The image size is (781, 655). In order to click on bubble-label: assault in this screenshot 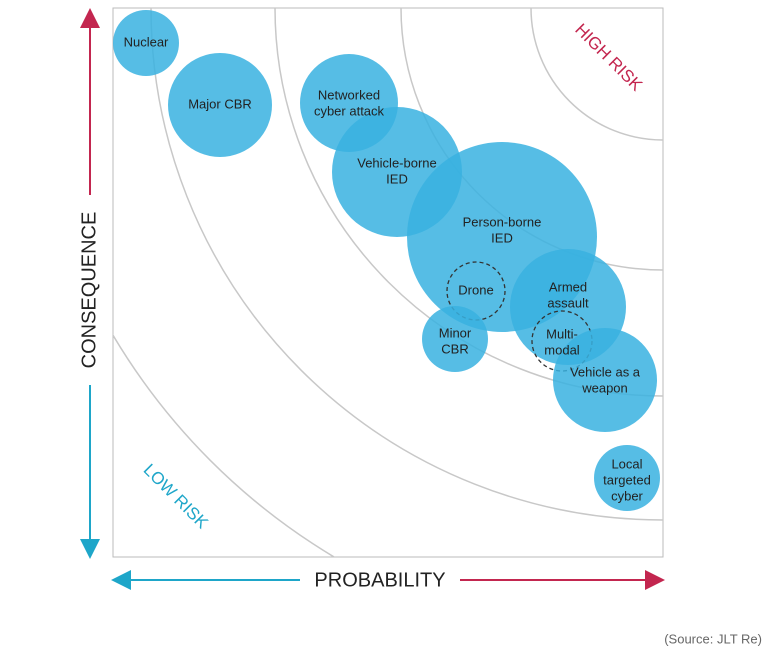, I will do `click(568, 302)`.